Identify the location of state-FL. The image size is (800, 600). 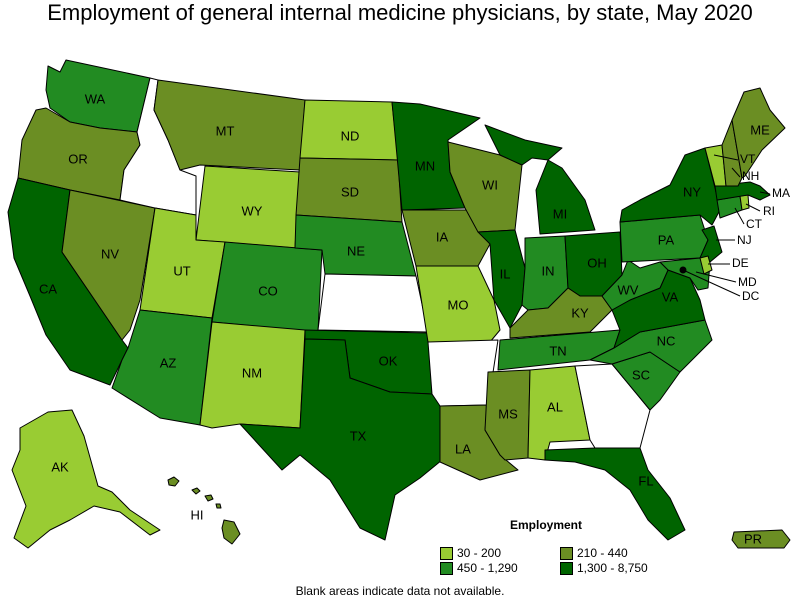
(615, 494).